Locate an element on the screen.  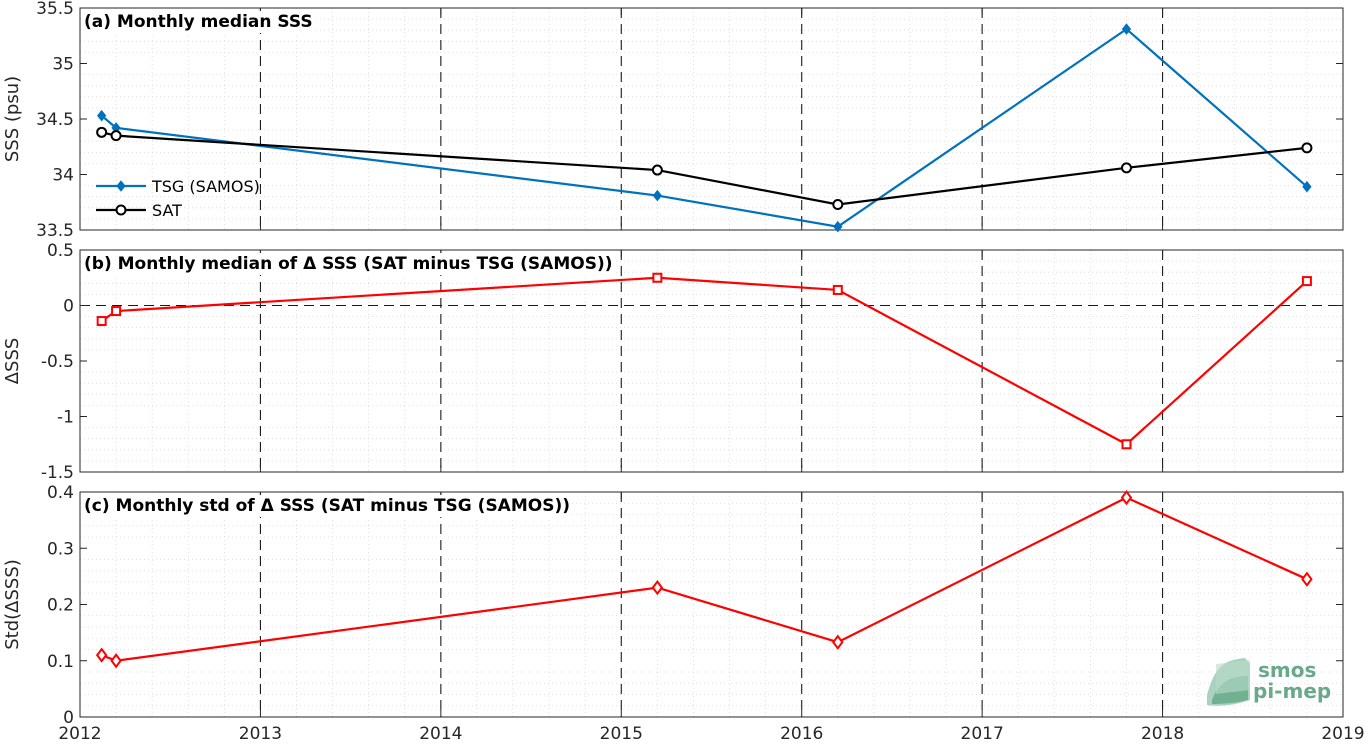
smos-pi-mep-logo: smos pi-mep is located at coordinates (1269, 682).